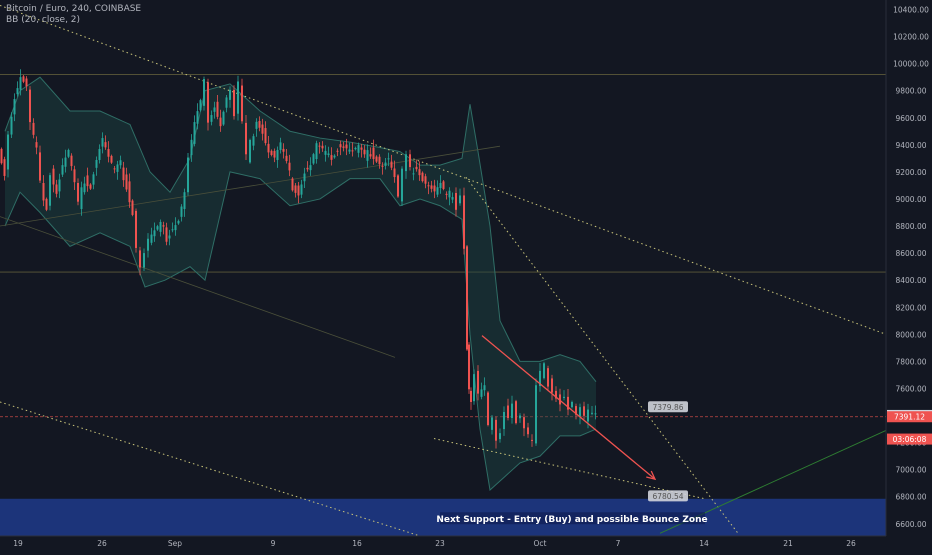 The image size is (932, 555). I want to click on price-tick-label: 6600.00, so click(910, 524).